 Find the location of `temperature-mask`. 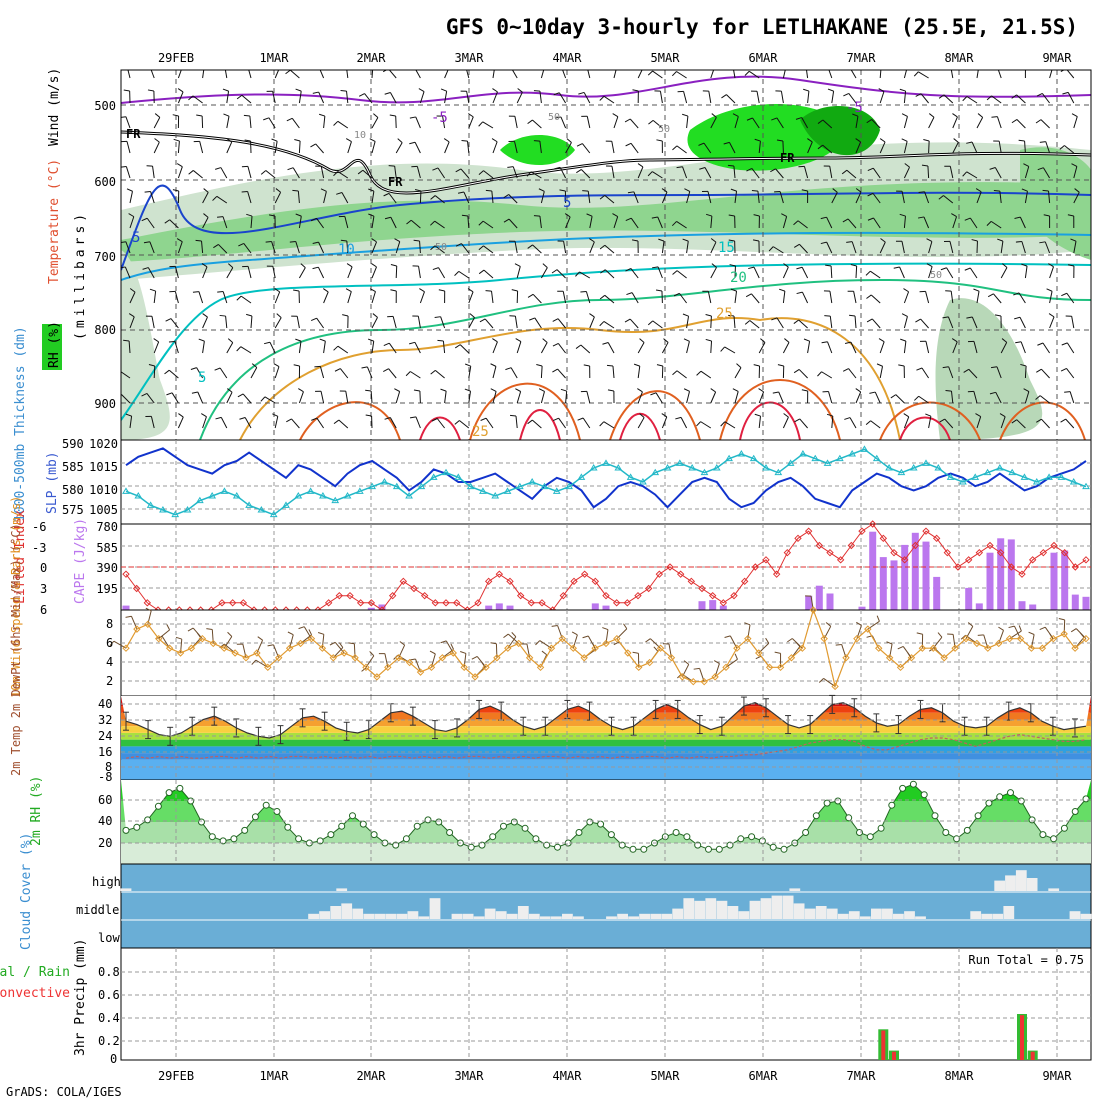

temperature-mask is located at coordinates (606, 717).